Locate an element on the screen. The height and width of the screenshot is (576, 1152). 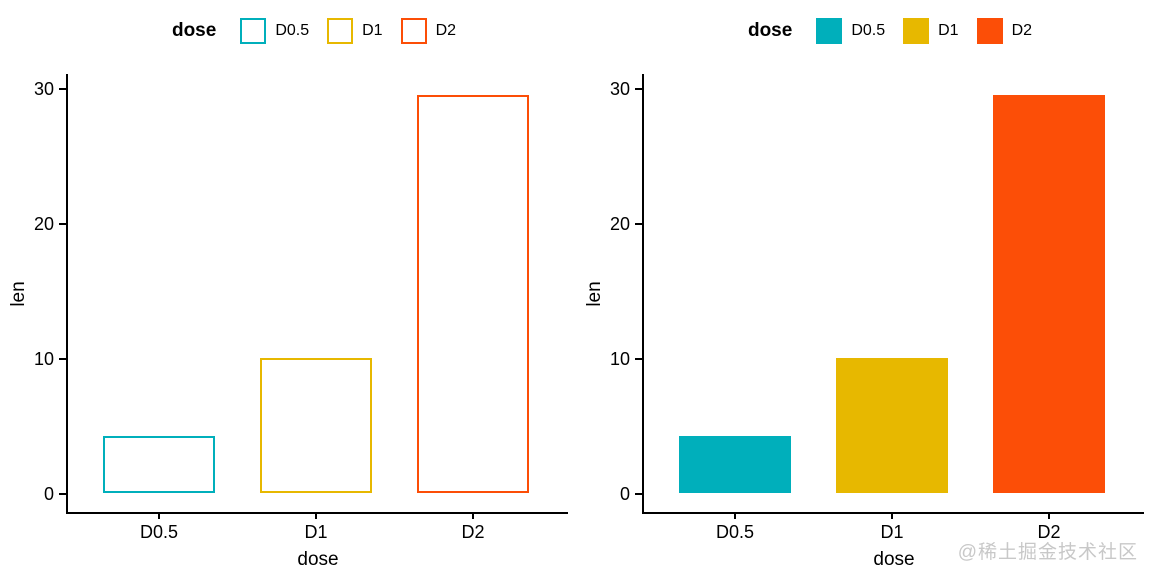
watermark: @稀土掘金技术社区 is located at coordinates (1047, 552).